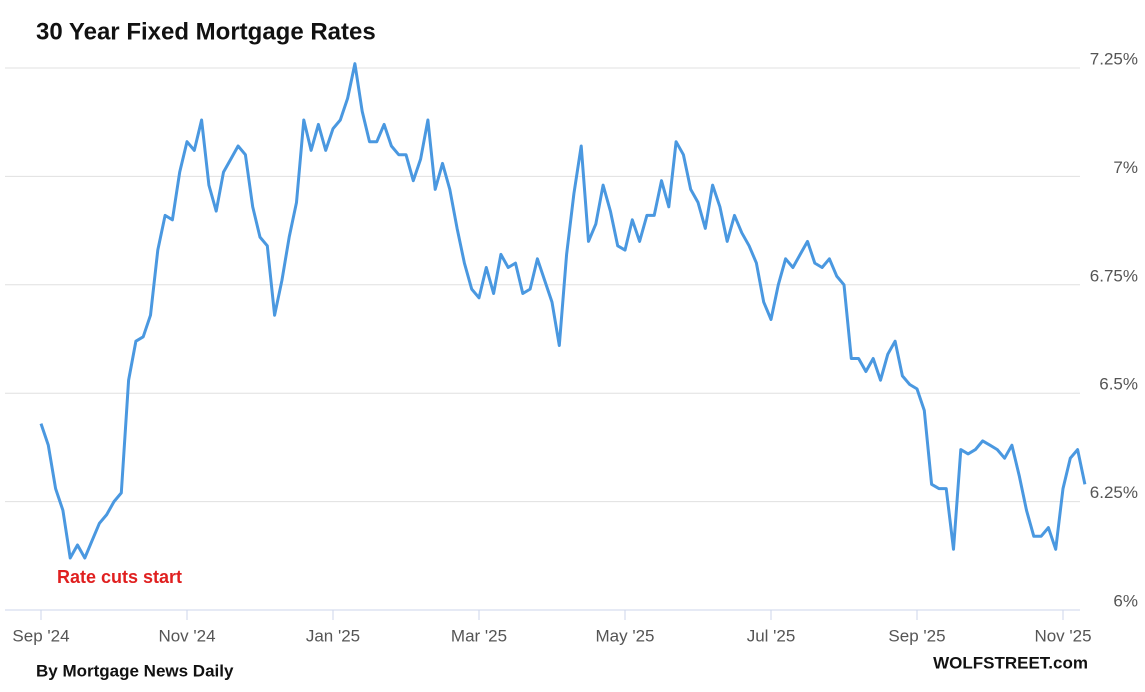 The width and height of the screenshot is (1145, 692). What do you see at coordinates (135, 670) in the screenshot?
I see `source: By Mortgage News Daily` at bounding box center [135, 670].